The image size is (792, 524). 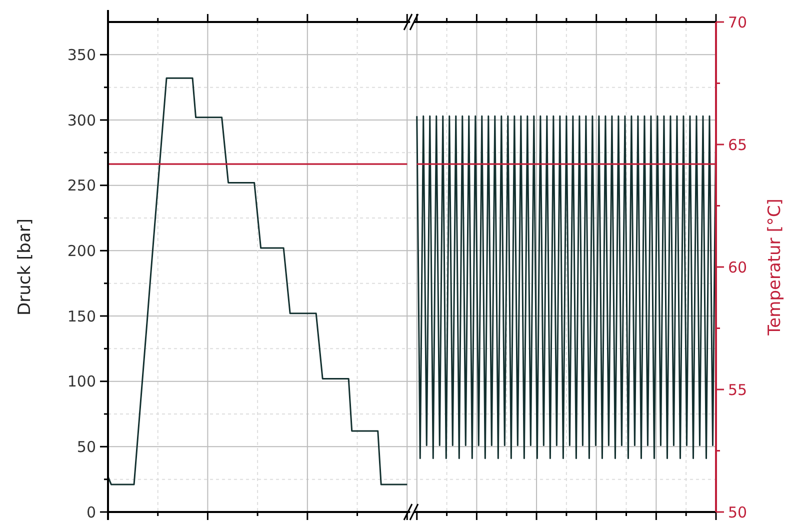 I want to click on y2-tick-label: 50, so click(x=738, y=512).